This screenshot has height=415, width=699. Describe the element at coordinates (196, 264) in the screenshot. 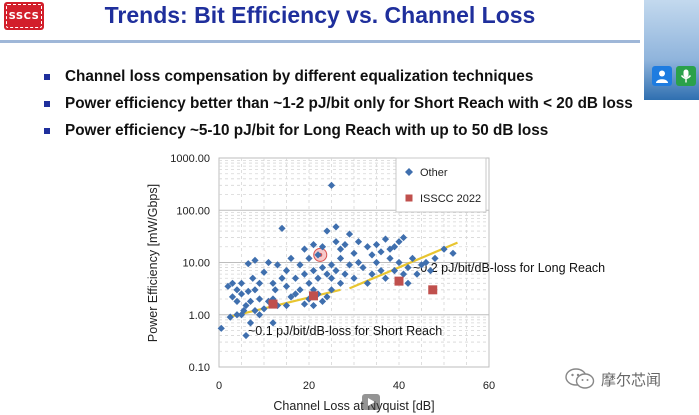

I see `y-tick-label: 10.00` at that location.